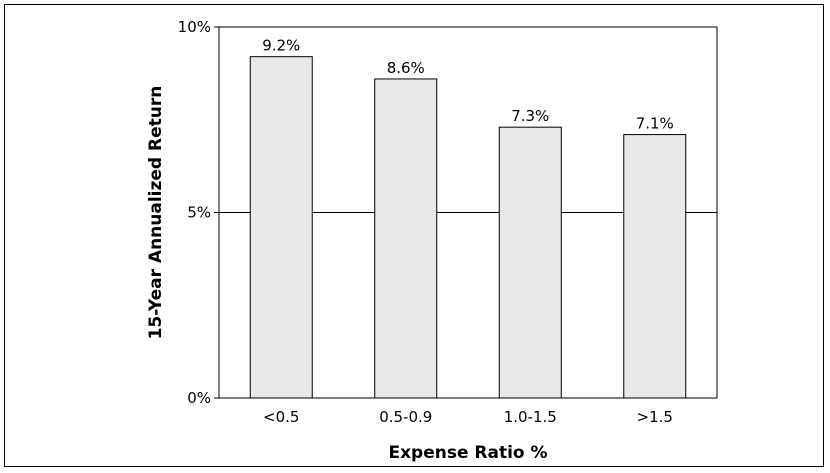  I want to click on x-tick-label-2: 1.0-1.5, so click(530, 417).